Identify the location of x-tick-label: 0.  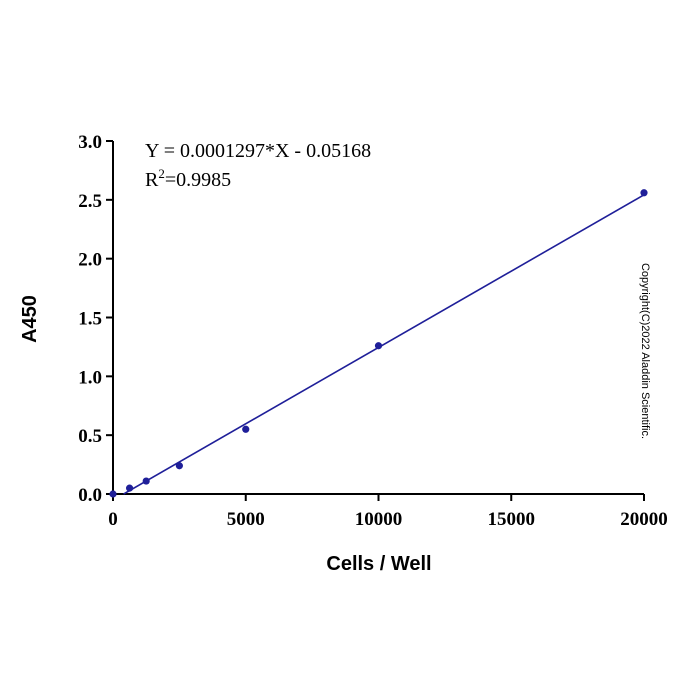
(113, 519).